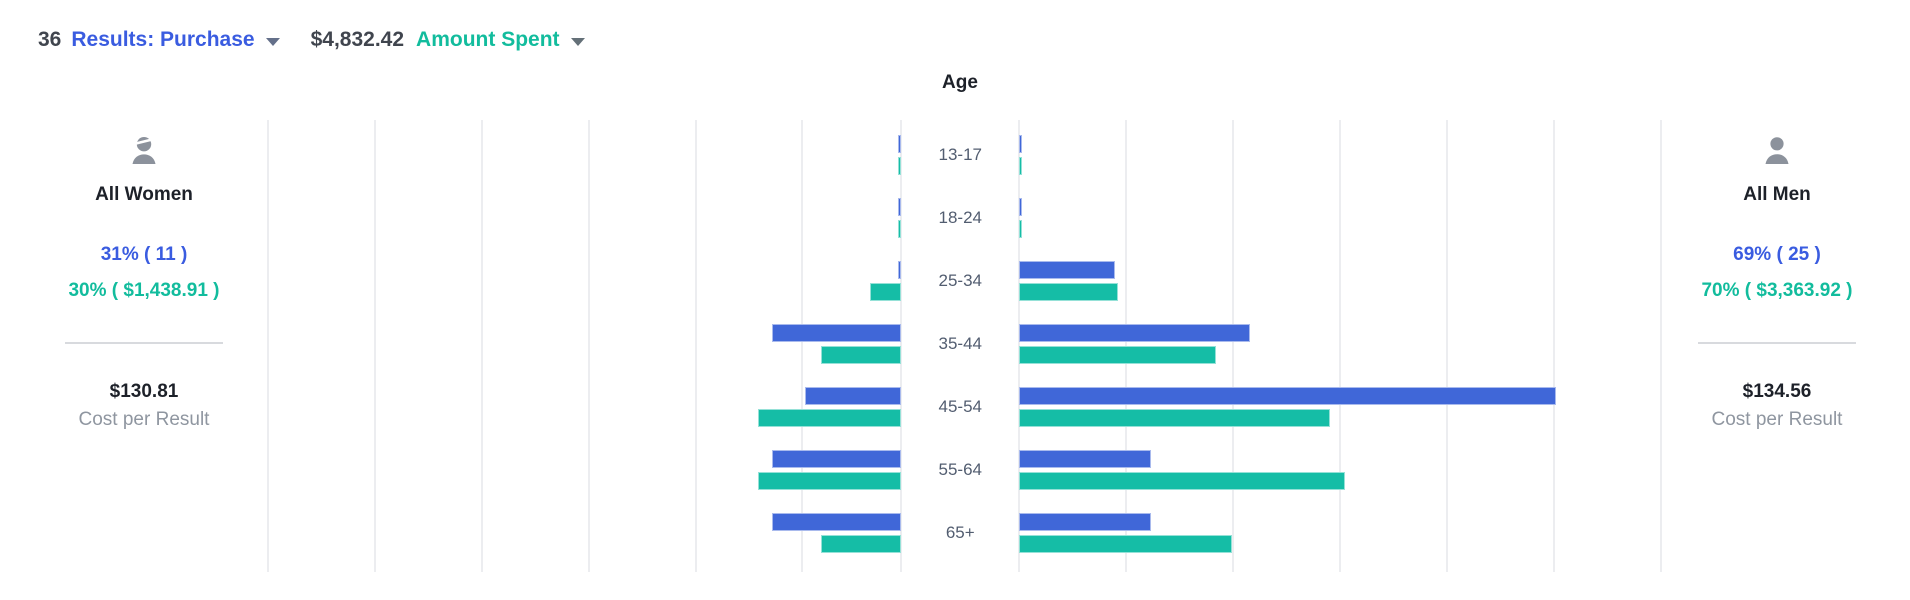 The image size is (1910, 600). What do you see at coordinates (144, 150) in the screenshot?
I see `woman-icon` at bounding box center [144, 150].